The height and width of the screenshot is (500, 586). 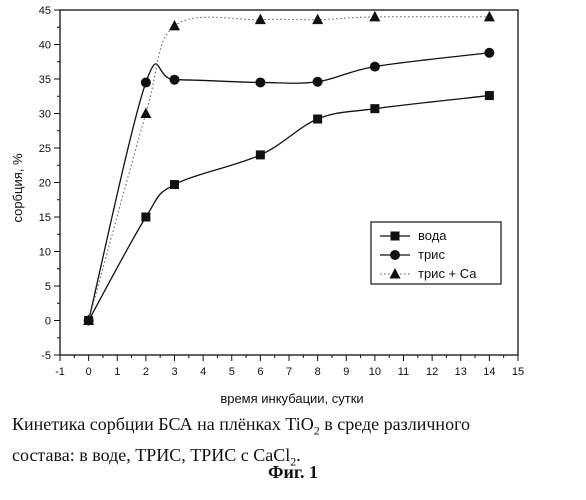 What do you see at coordinates (48, 287) in the screenshot?
I see `y-tick-label: 5` at bounding box center [48, 287].